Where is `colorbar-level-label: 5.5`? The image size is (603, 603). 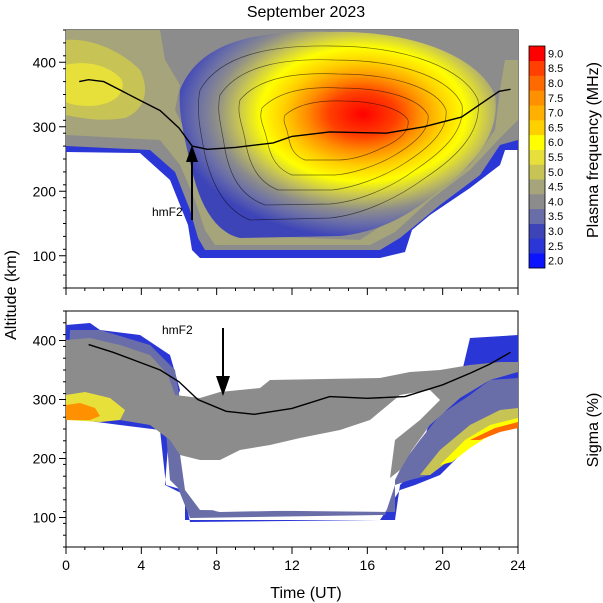 colorbar-level-label: 5.5 is located at coordinates (555, 158).